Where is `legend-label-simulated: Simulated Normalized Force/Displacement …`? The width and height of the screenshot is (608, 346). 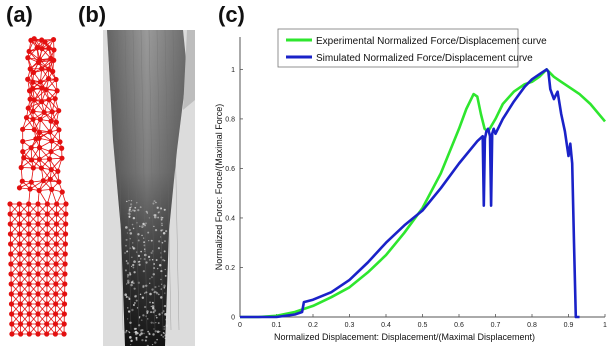
legend-label-simulated: Simulated Normalized Force/Displacement … is located at coordinates (424, 58).